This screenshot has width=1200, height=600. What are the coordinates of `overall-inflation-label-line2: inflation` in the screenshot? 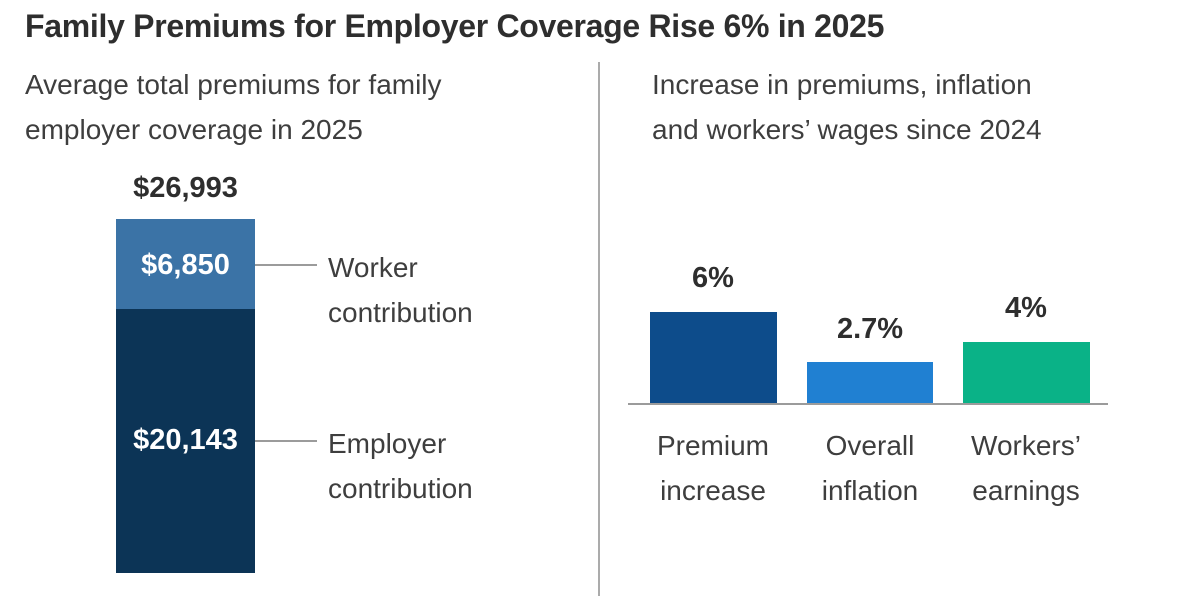 It's located at (870, 490).